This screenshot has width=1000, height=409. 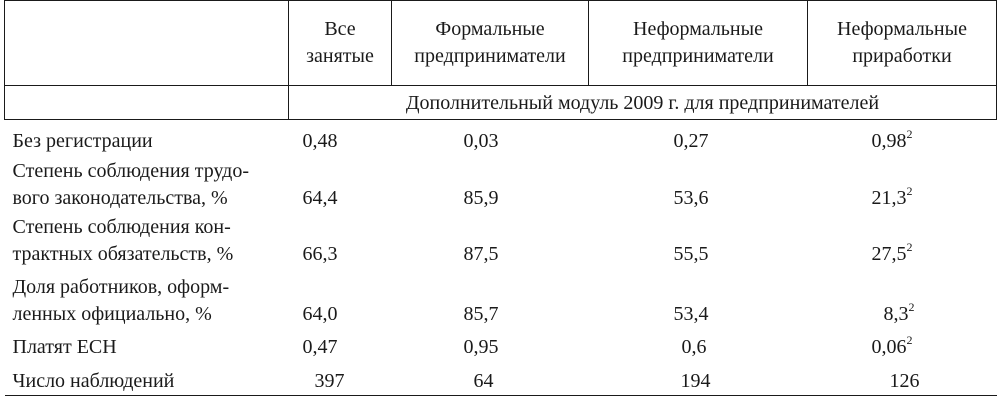 What do you see at coordinates (320, 254) in the screenshot?
I see `cell-all: 66,3` at bounding box center [320, 254].